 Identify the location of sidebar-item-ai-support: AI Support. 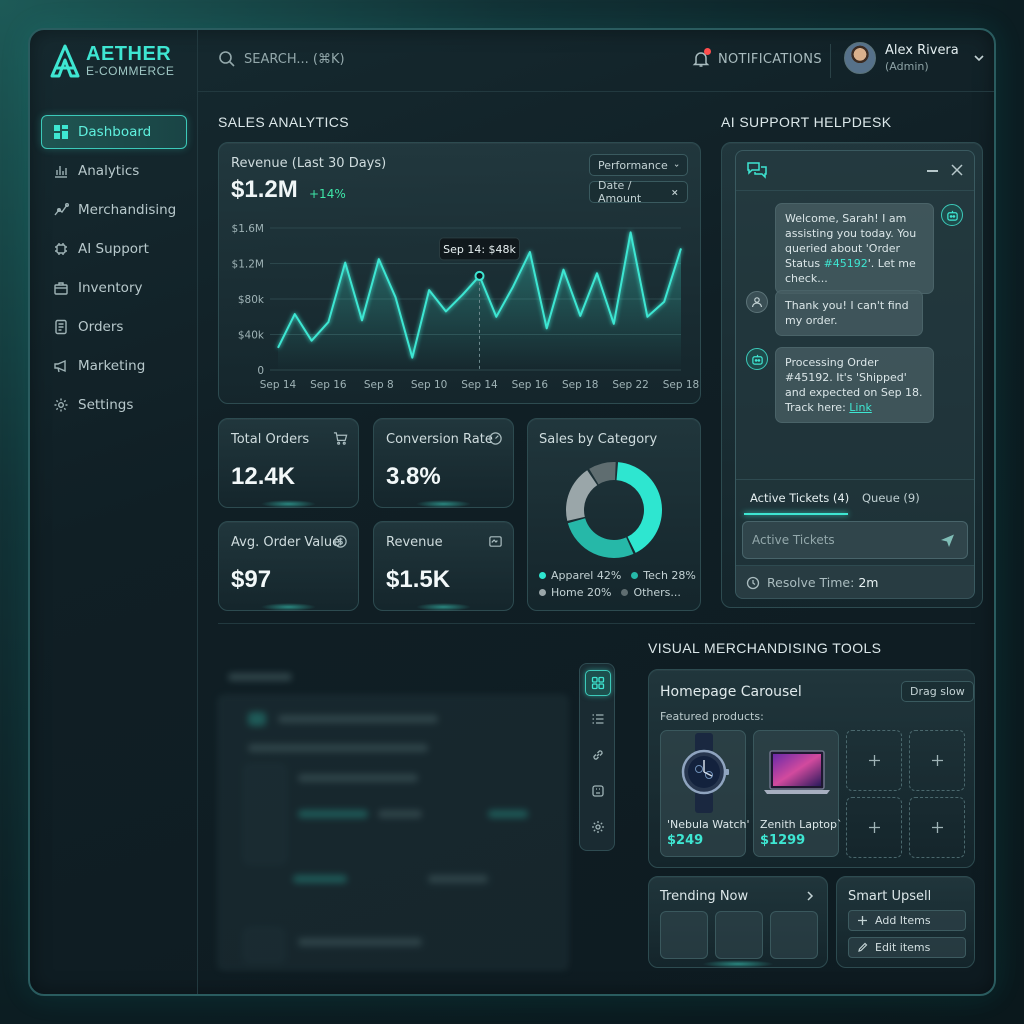
(114, 249).